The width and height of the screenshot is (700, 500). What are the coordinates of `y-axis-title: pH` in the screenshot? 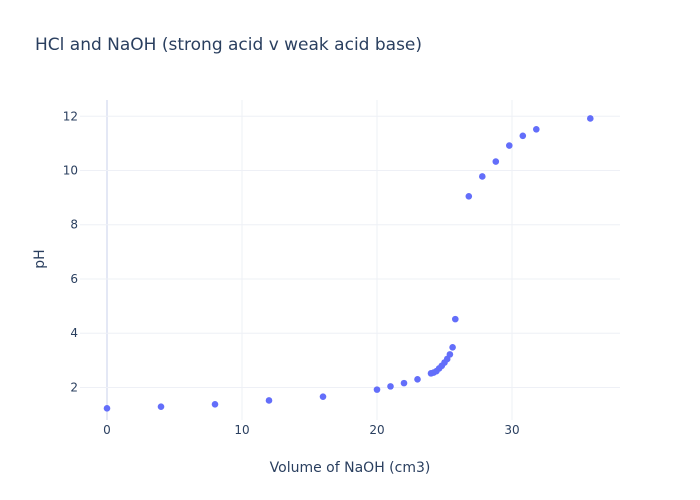 It's located at (40, 258).